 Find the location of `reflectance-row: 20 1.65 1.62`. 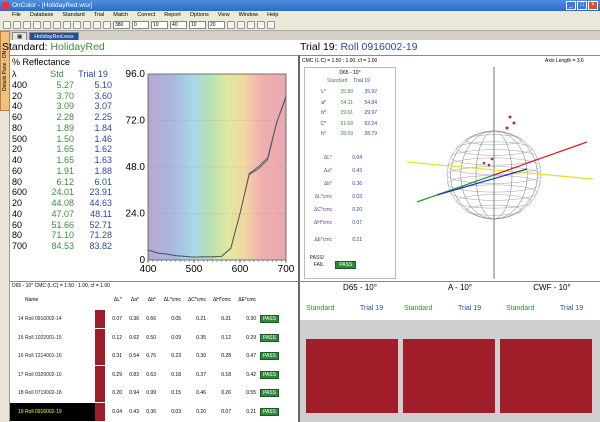

reflectance-row: 20 1.65 1.62 is located at coordinates (62, 149).